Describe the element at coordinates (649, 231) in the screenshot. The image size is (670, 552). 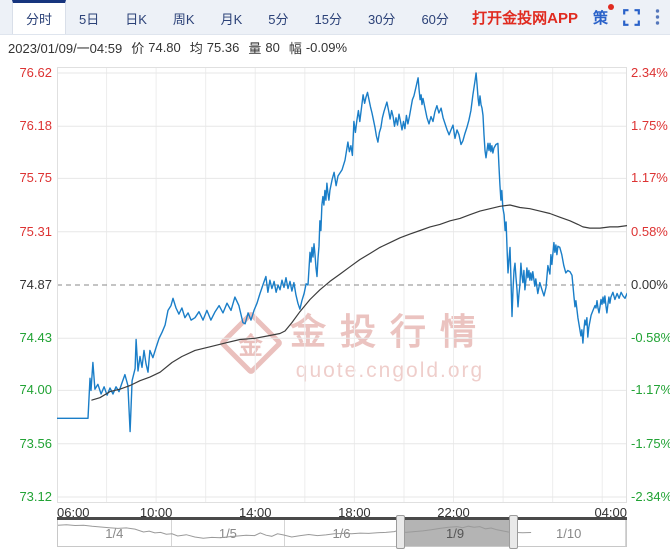
I see `y-axis-label-right: 0.58%` at that location.